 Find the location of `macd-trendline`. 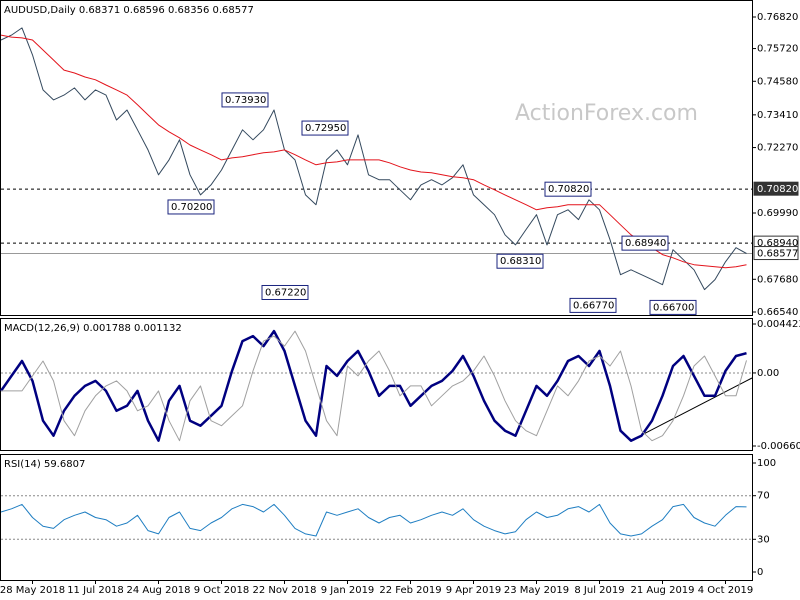

macd-trendline is located at coordinates (691, 409).